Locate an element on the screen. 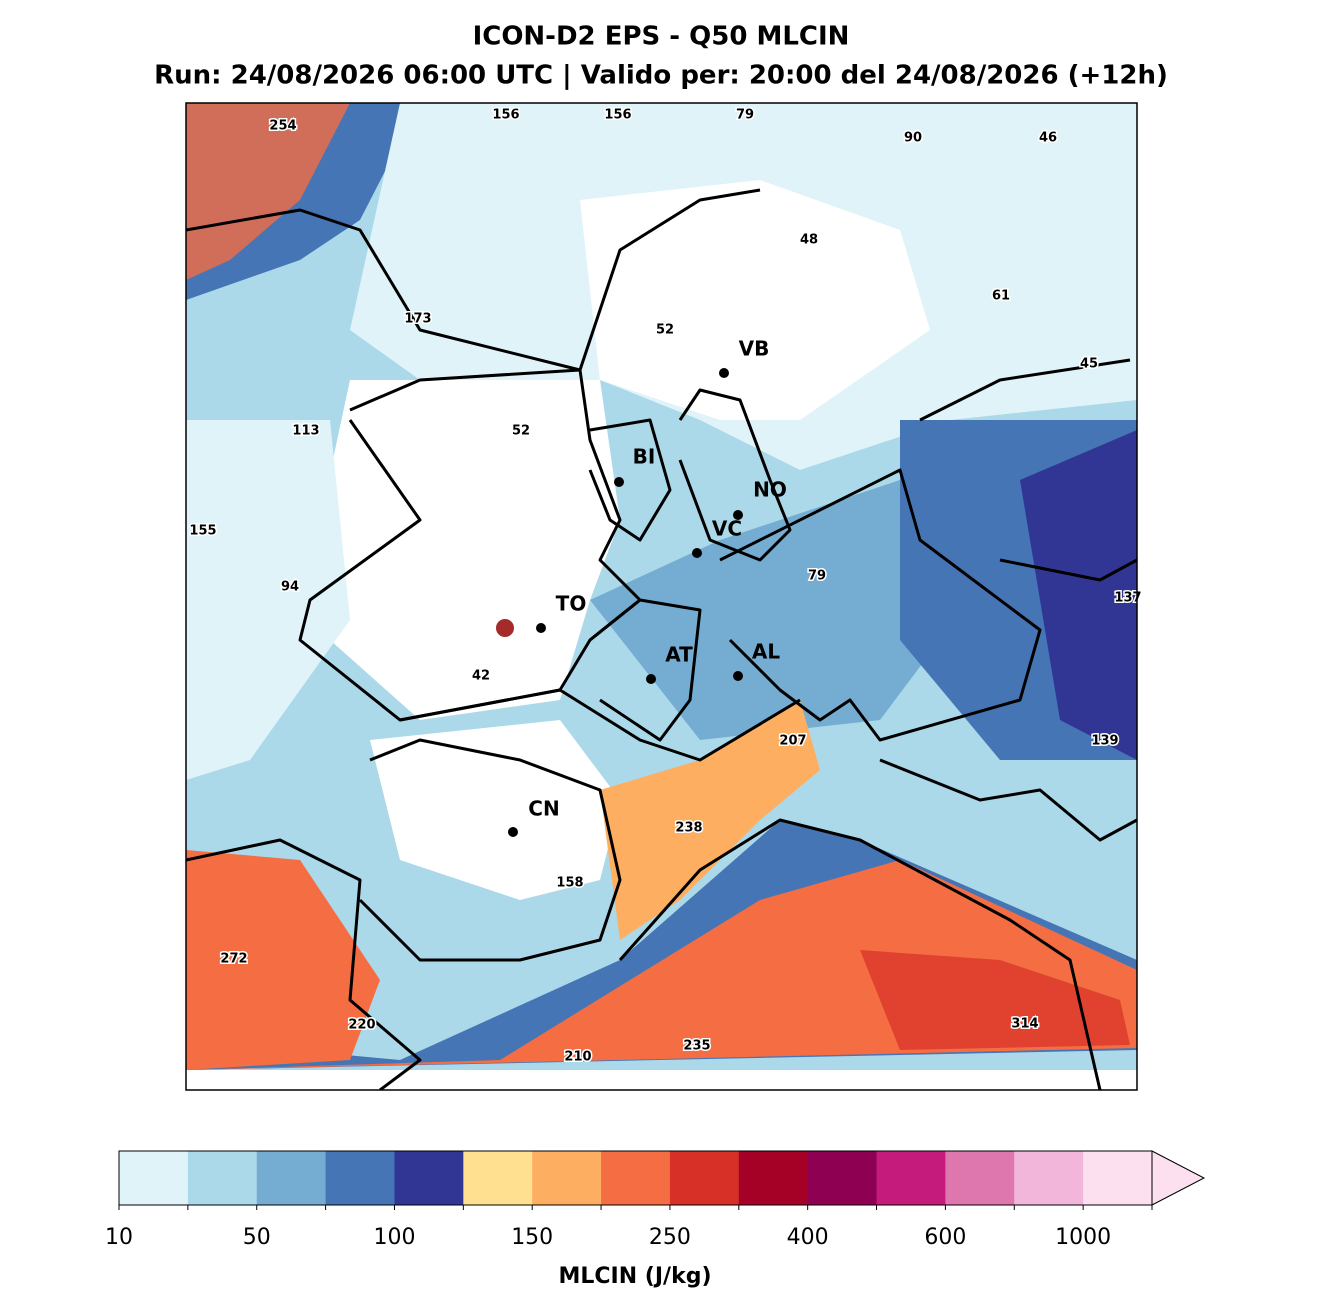 The width and height of the screenshot is (1323, 1312). map-value: 314 is located at coordinates (1024, 1024).